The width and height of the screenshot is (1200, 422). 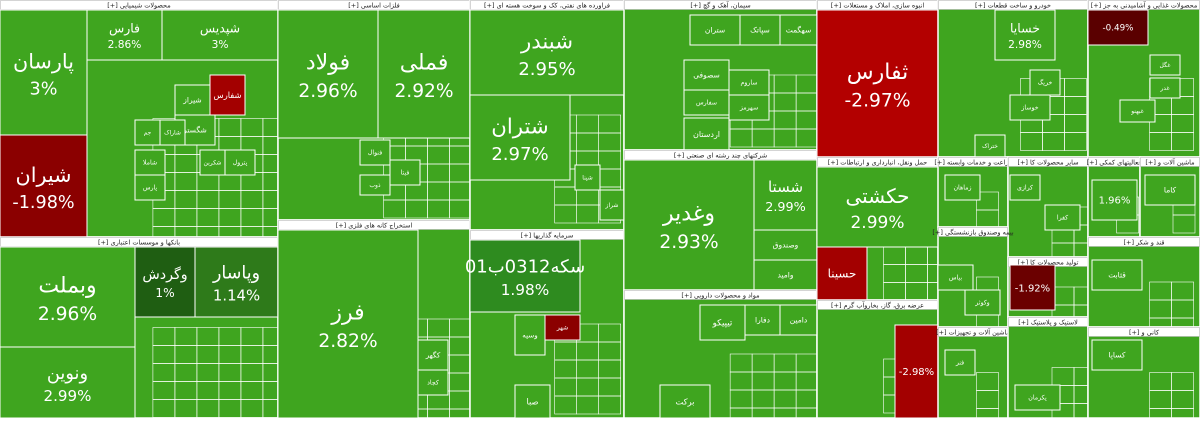 What do you see at coordinates (878, 196) in the screenshot?
I see `tile-name: حکشتی` at bounding box center [878, 196].